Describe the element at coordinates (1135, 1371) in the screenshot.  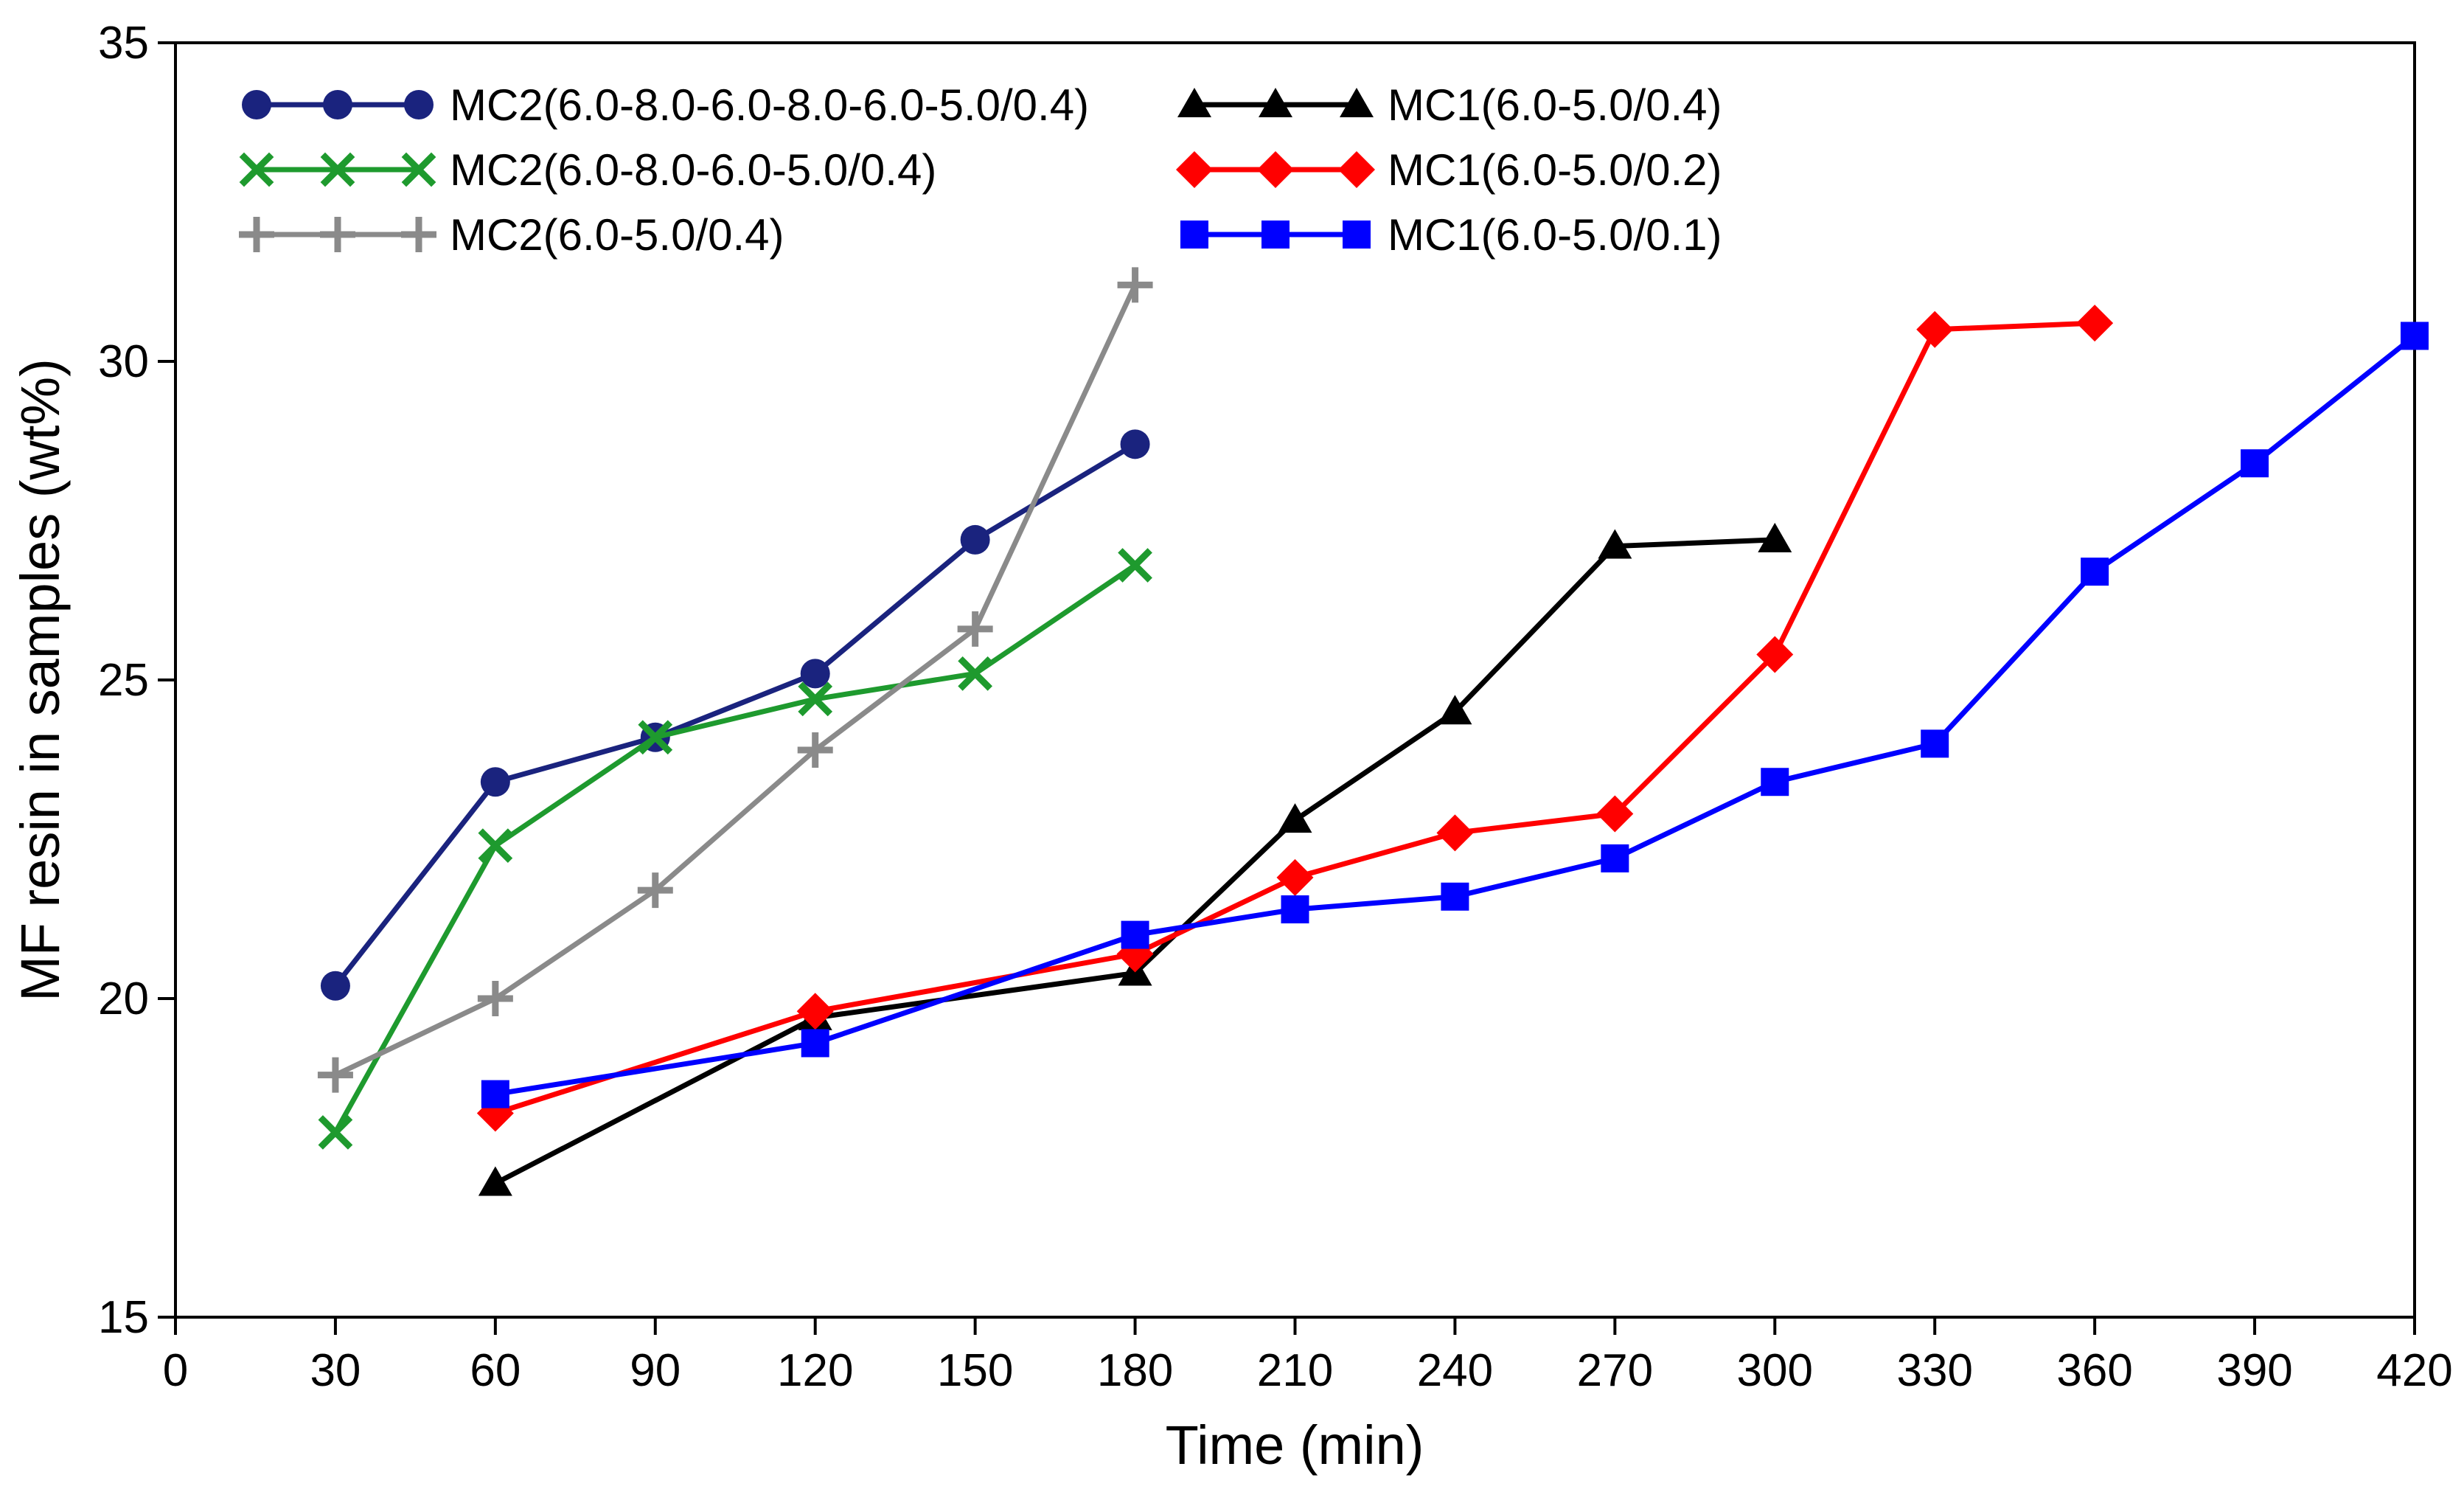
I see `x-tick-label: 180` at that location.